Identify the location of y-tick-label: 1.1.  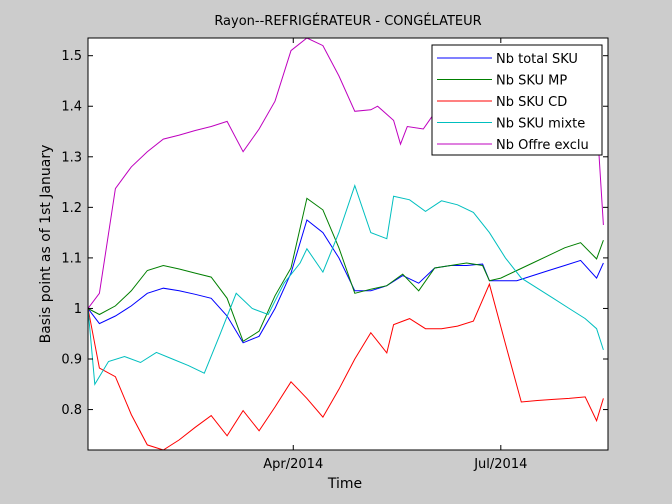
(71, 258).